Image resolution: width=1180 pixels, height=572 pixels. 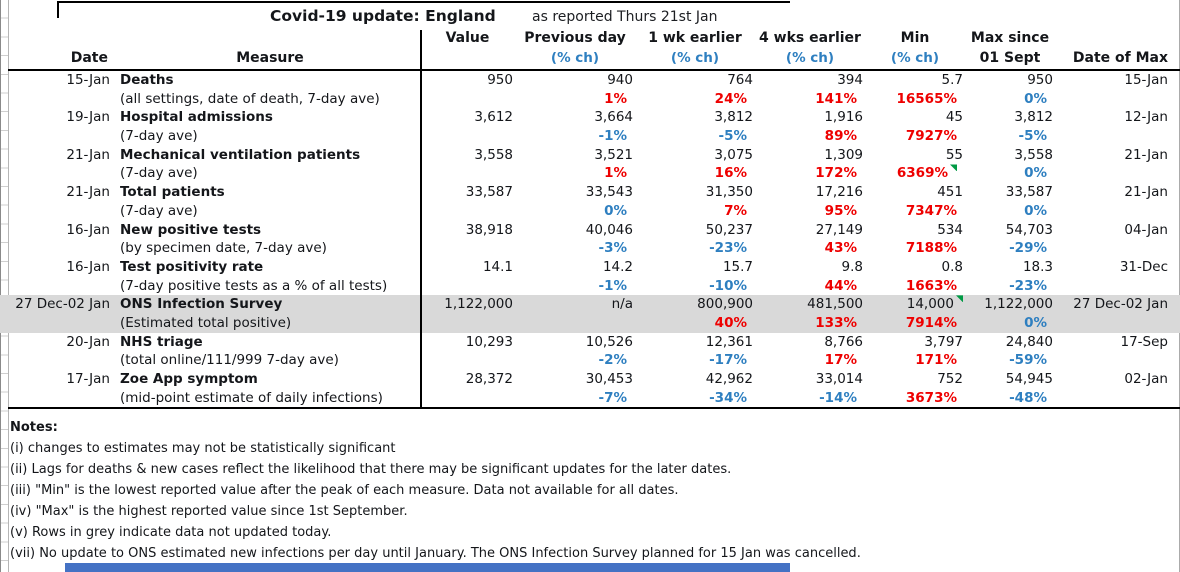 What do you see at coordinates (1010, 164) in the screenshot?
I see `cell-max-since: 3,558 0%` at bounding box center [1010, 164].